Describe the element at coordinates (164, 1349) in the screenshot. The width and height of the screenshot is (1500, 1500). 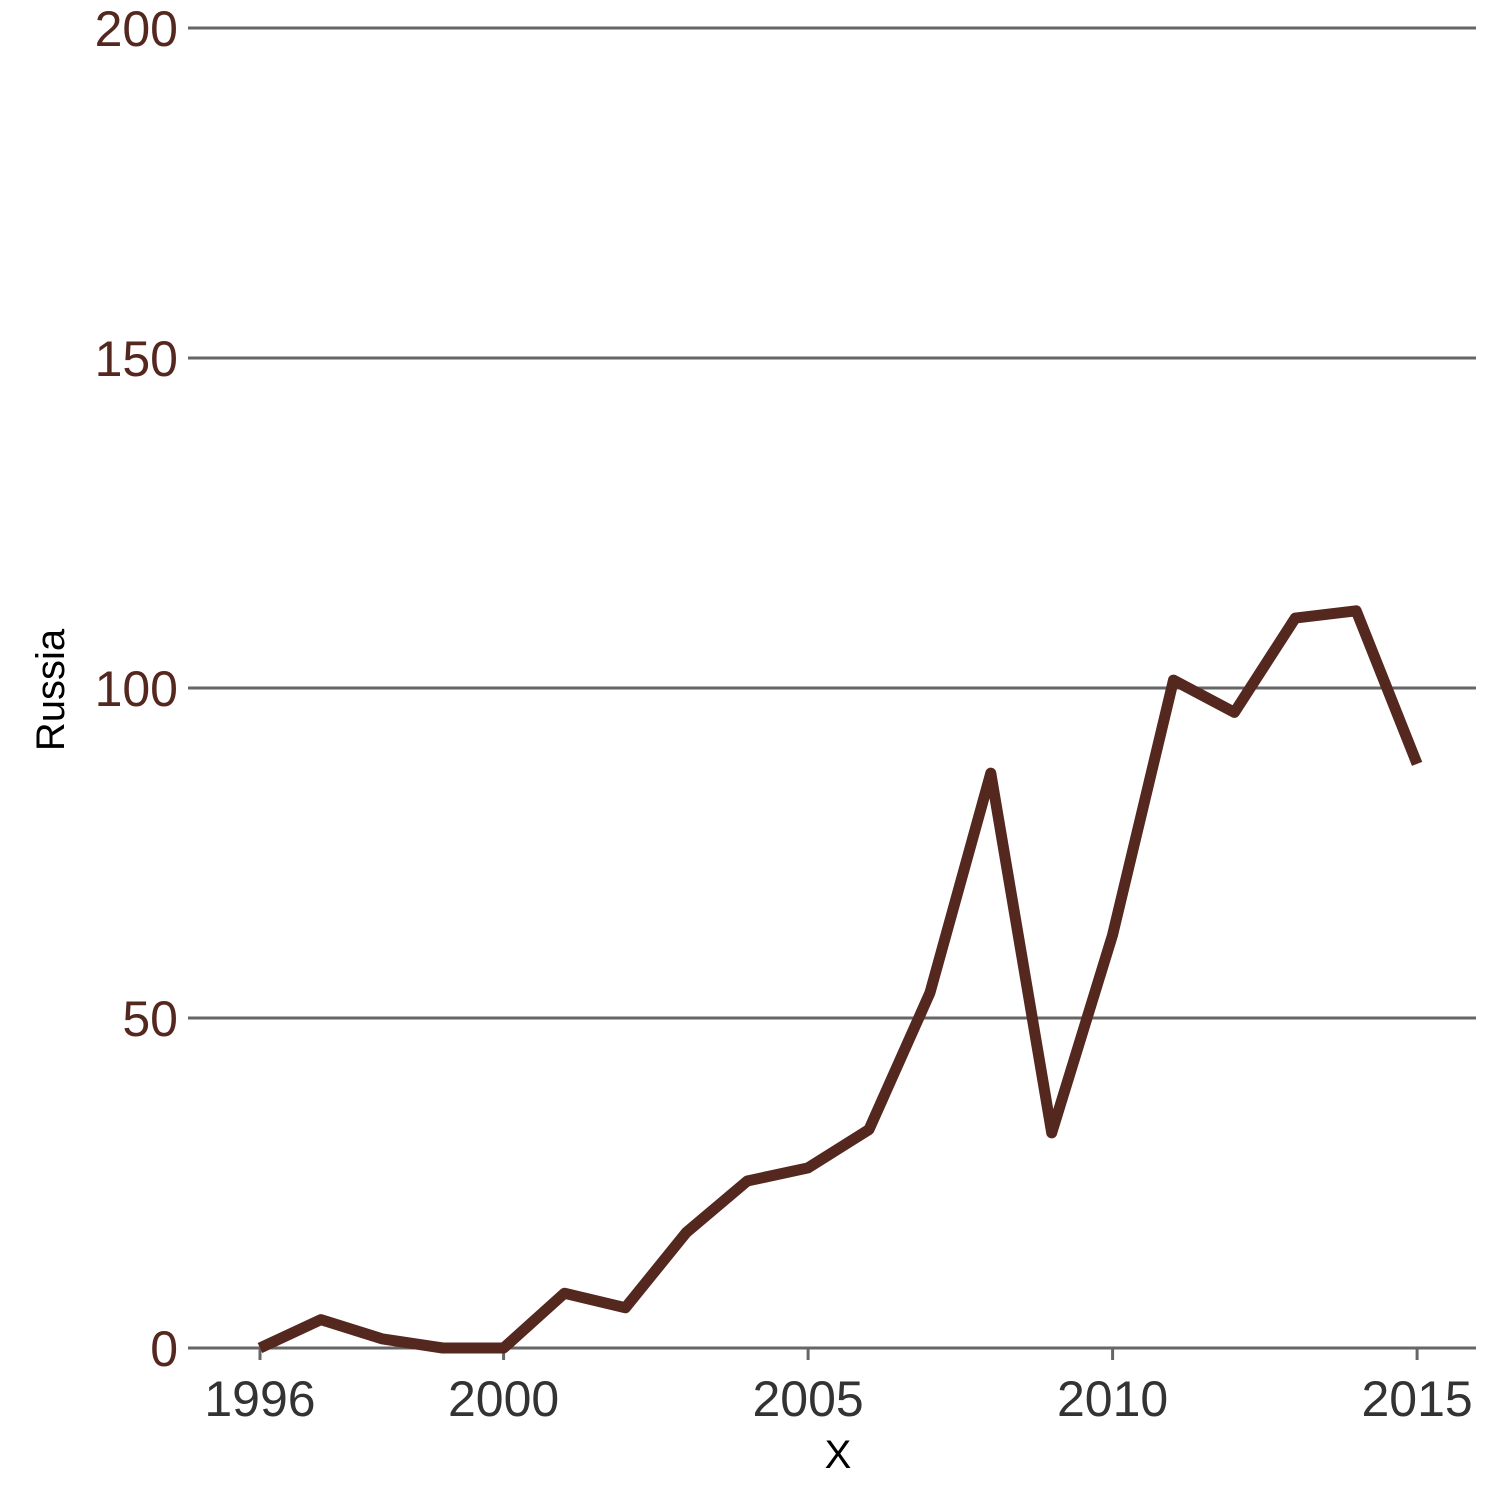
I see `y-tick-label: 0` at that location.